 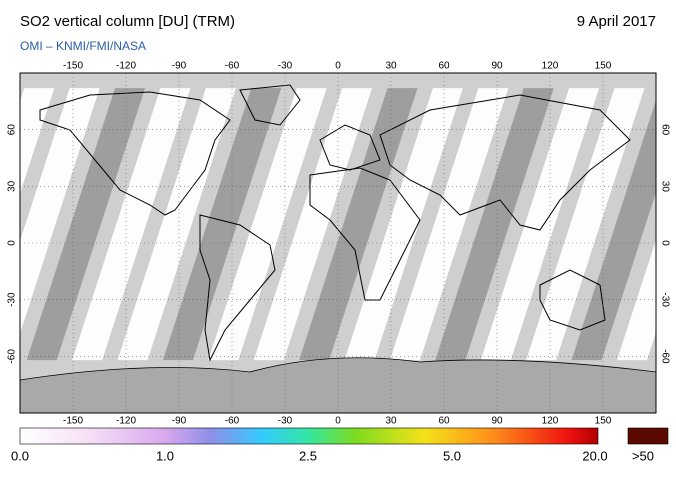 I want to click on lon-label-bottom: 60, so click(x=444, y=421).